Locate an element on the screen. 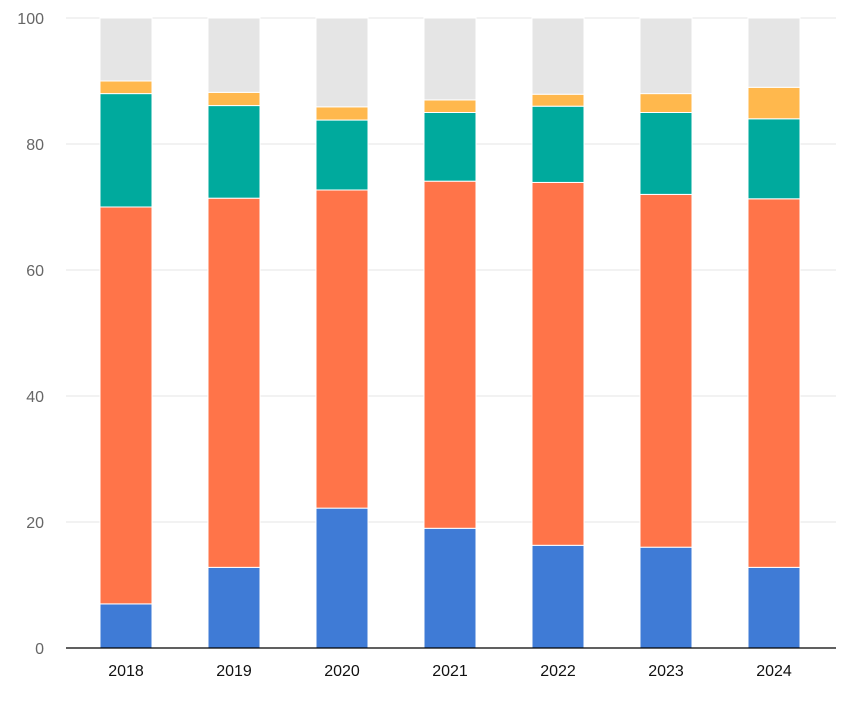  x-tick-label: 2024 is located at coordinates (774, 671).